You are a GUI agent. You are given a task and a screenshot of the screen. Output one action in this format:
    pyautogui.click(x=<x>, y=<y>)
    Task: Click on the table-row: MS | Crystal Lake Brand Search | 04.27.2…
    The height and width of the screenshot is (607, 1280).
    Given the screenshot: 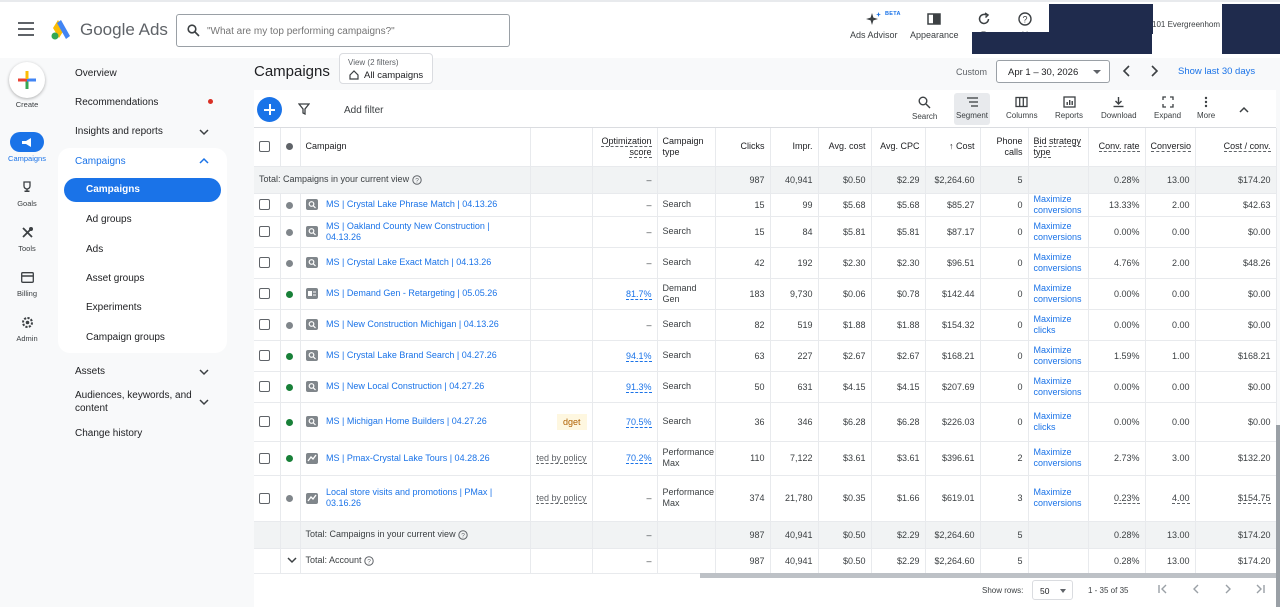 What is the action you would take?
    pyautogui.click(x=765, y=356)
    